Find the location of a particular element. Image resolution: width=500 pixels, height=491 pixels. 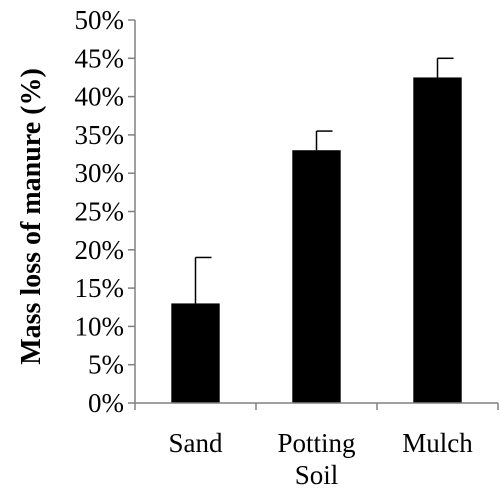

y-tick-label: 0% is located at coordinates (106, 403).